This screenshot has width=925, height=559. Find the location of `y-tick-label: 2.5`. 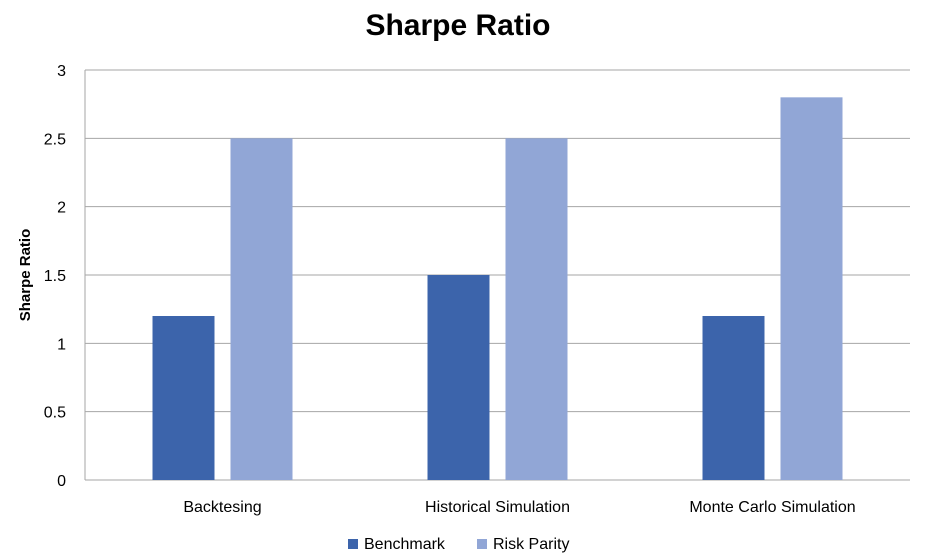

y-tick-label: 2.5 is located at coordinates (55, 139).